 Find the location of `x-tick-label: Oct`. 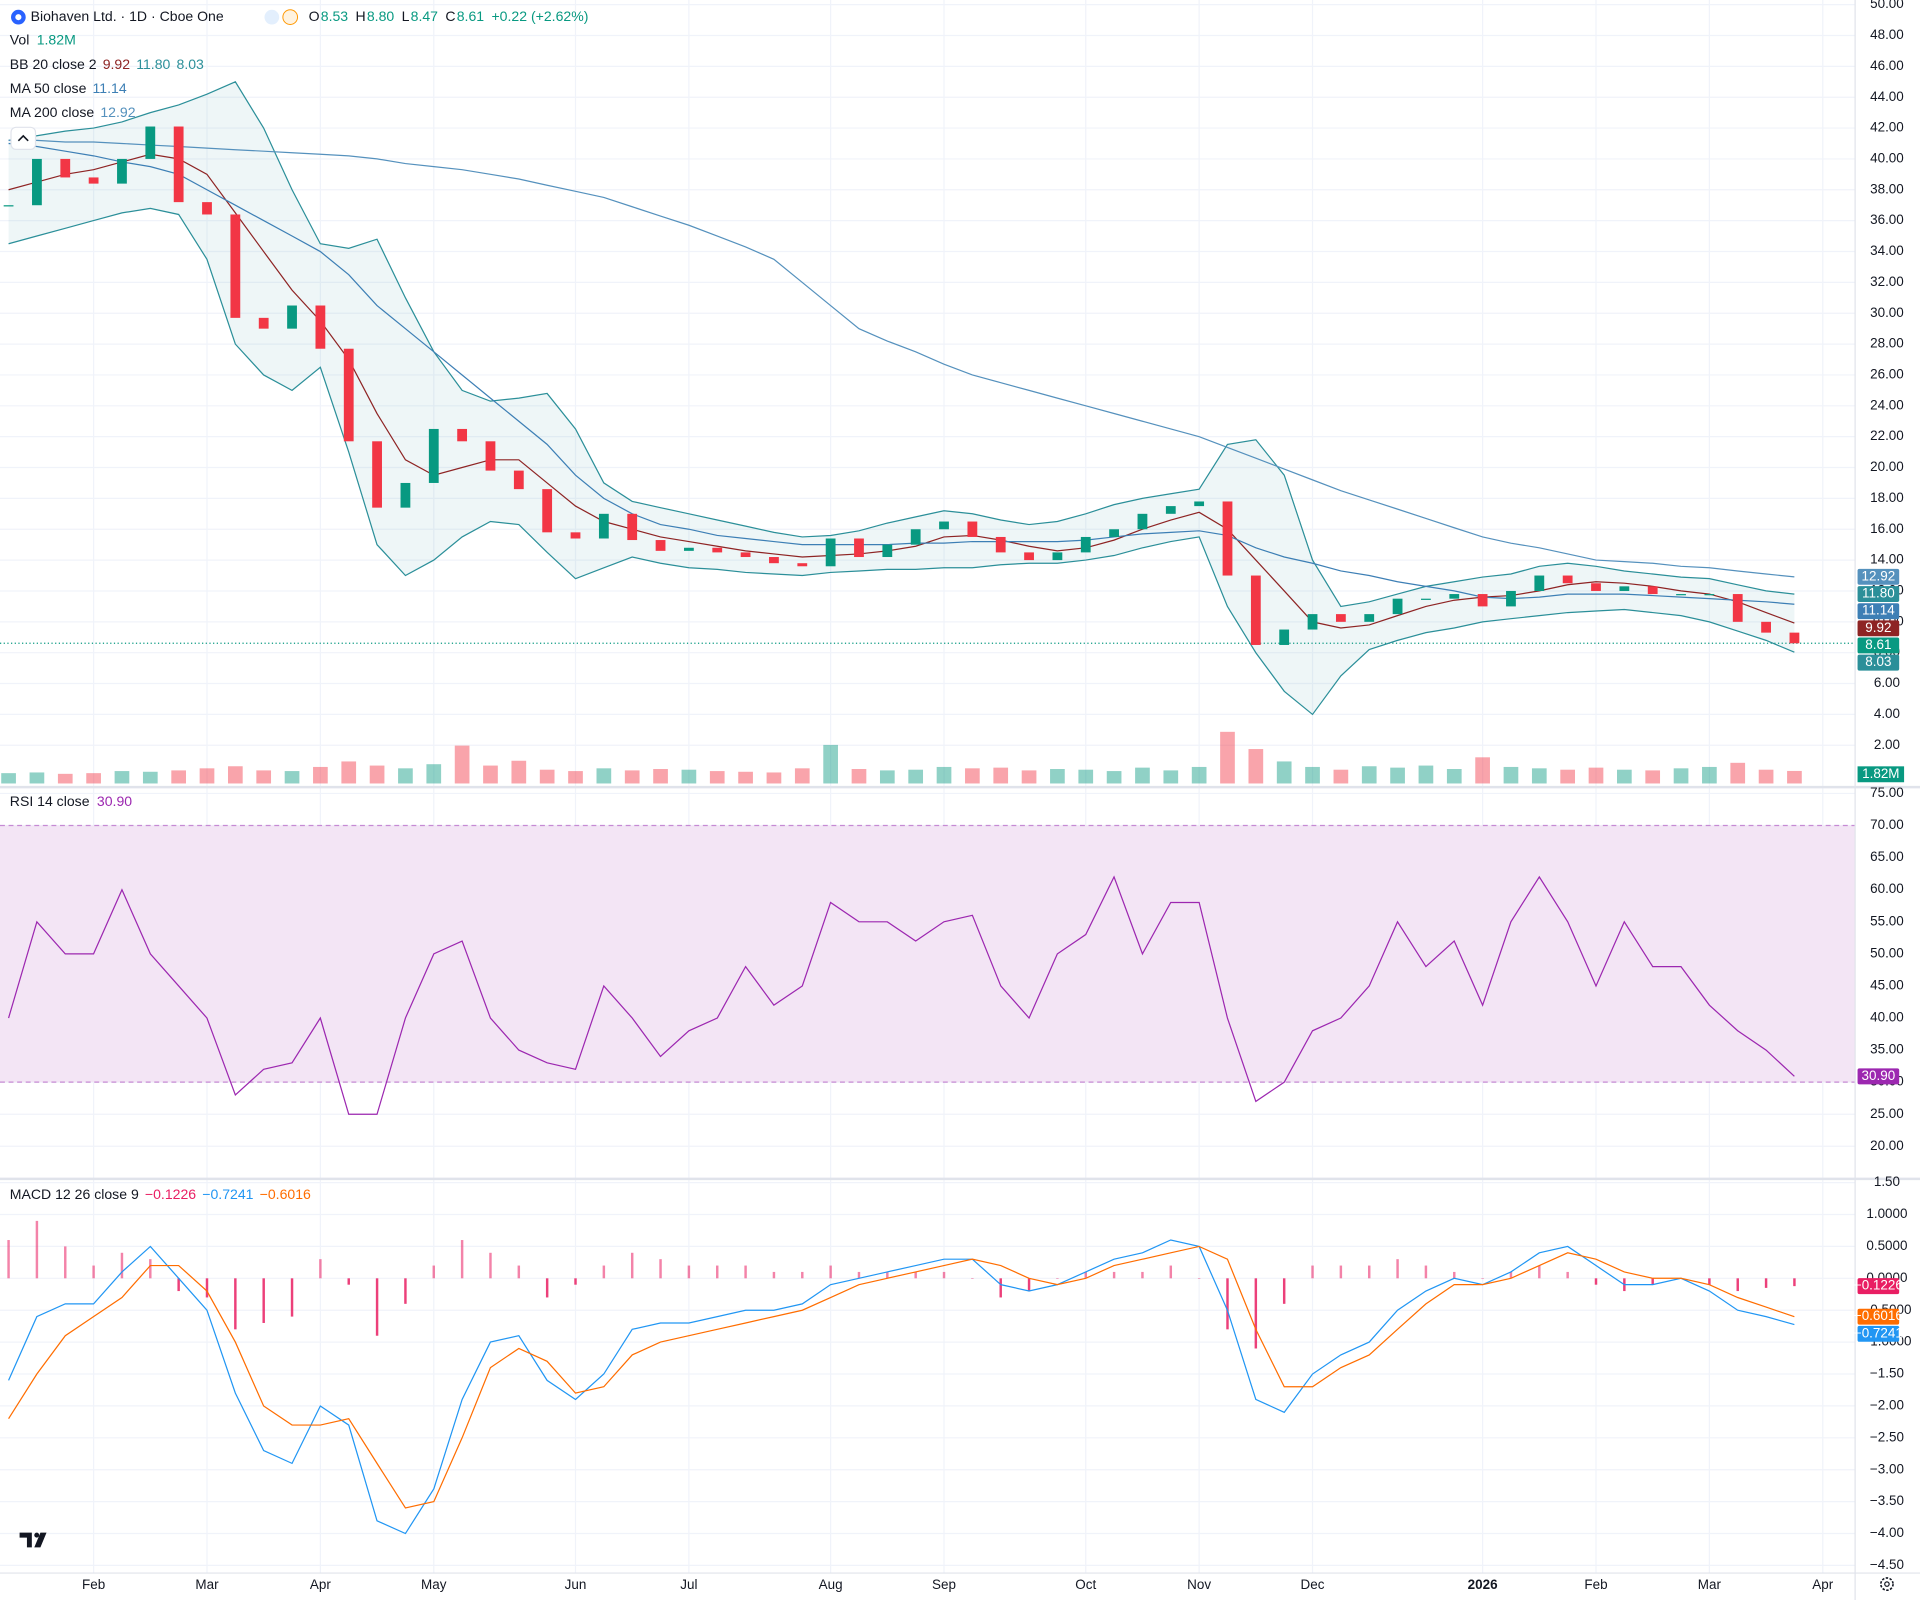

x-tick-label: Oct is located at coordinates (1085, 1584).